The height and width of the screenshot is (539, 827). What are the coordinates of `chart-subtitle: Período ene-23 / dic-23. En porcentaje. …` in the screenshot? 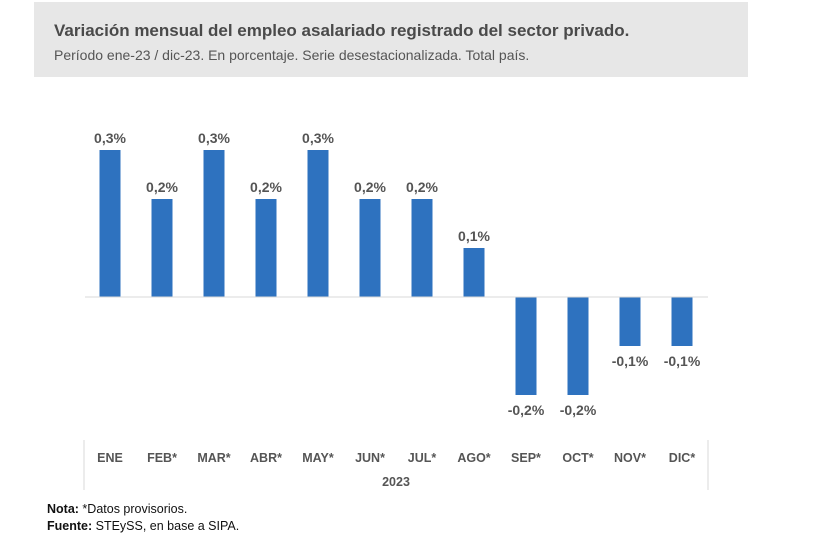 It's located at (292, 55).